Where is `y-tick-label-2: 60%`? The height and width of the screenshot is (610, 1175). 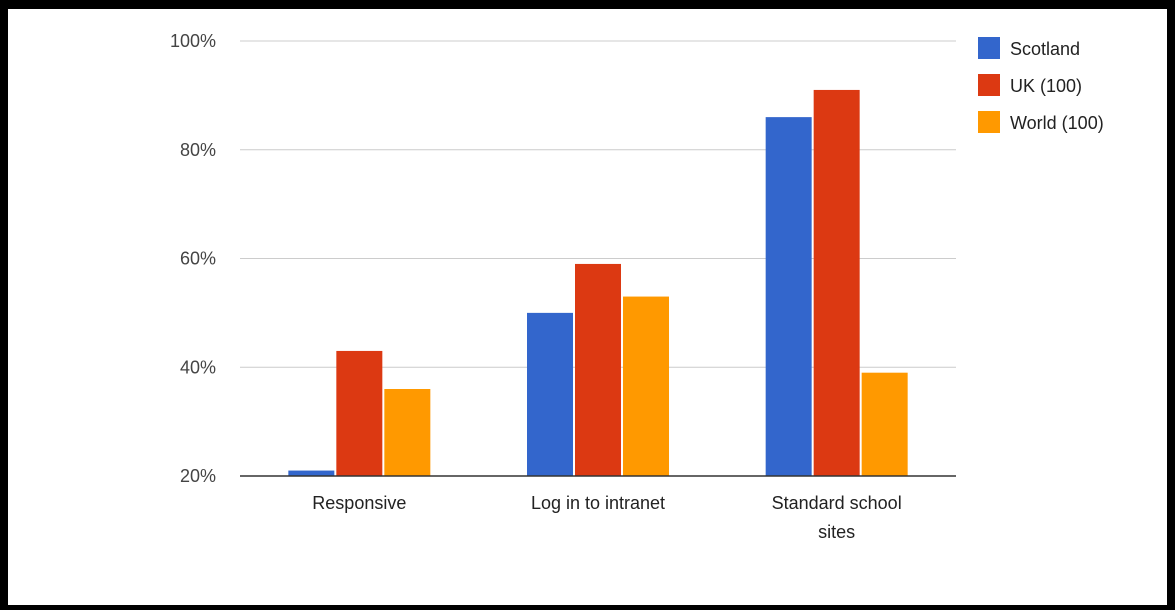 y-tick-label-2: 60% is located at coordinates (198, 259).